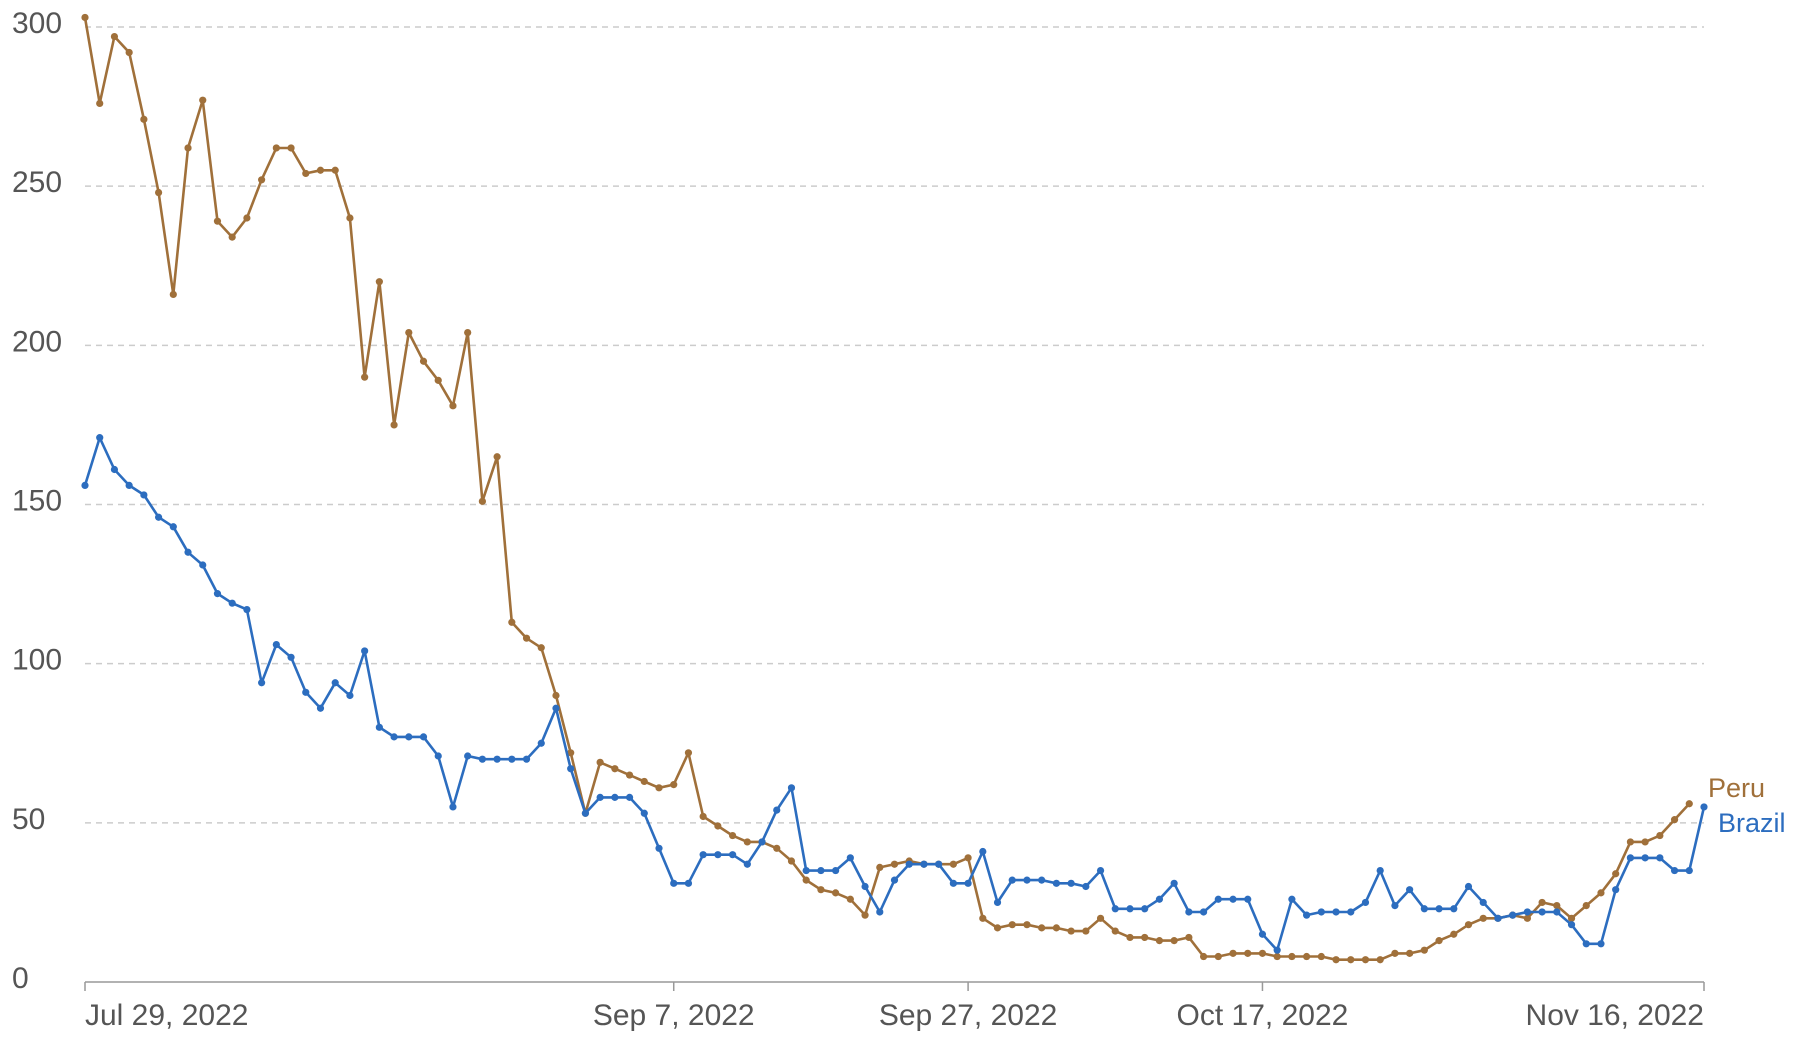 This screenshot has width=1794, height=1040. Describe the element at coordinates (674, 1015) in the screenshot. I see `x-tick-label: Sep 7, 2022` at that location.